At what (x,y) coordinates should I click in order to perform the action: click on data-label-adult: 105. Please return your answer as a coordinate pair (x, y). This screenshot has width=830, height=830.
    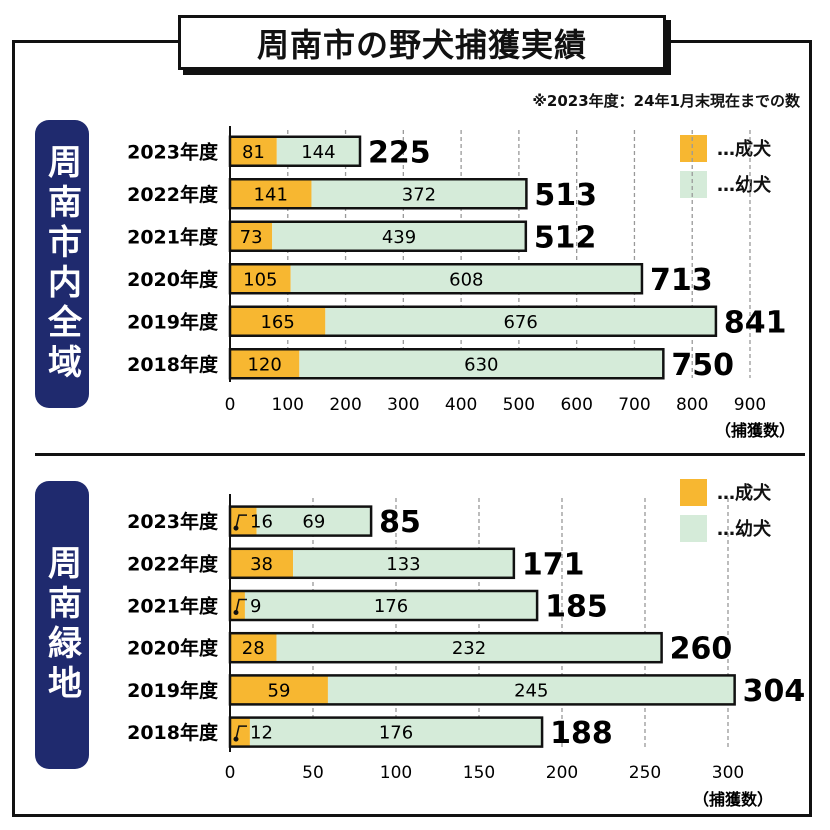
    Looking at the image, I should click on (260, 279).